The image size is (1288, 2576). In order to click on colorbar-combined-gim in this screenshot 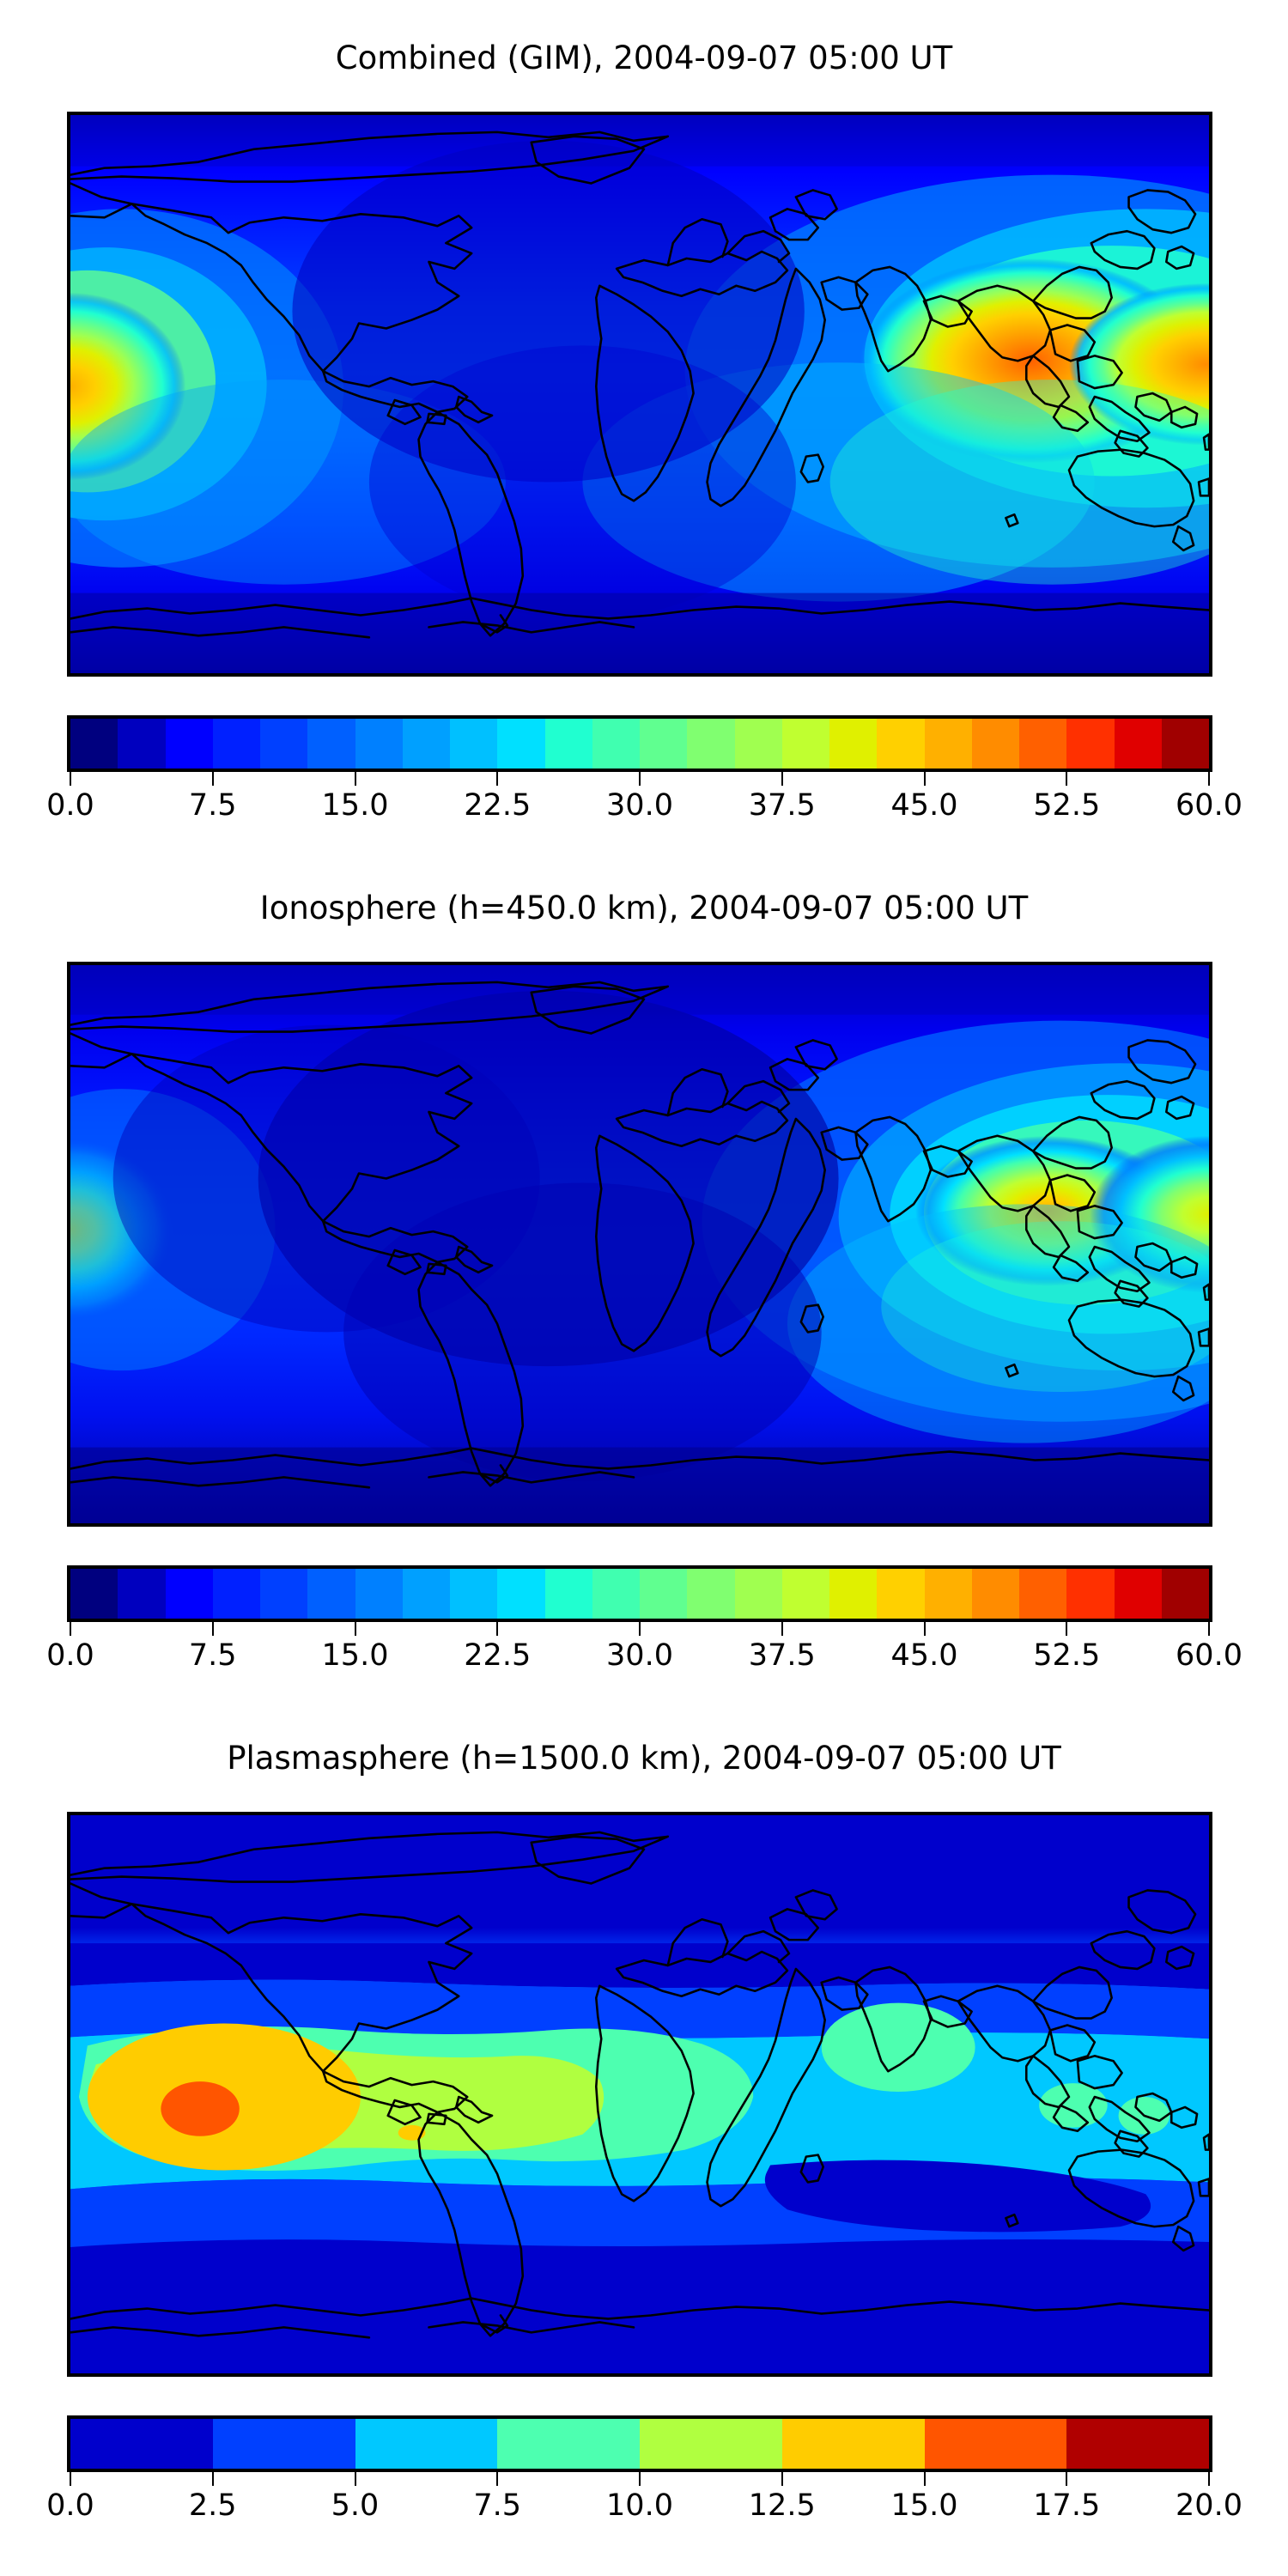, I will do `click(640, 744)`.